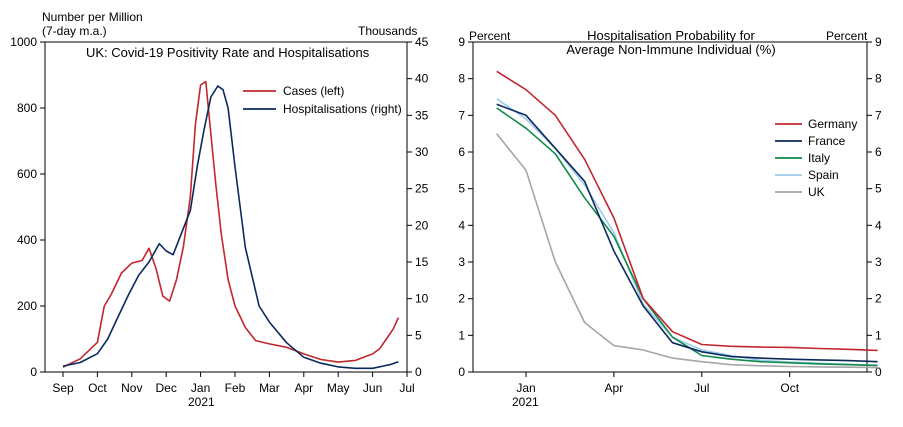 This screenshot has width=903, height=427. What do you see at coordinates (461, 225) in the screenshot?
I see `right-ytick-label: 4` at bounding box center [461, 225].